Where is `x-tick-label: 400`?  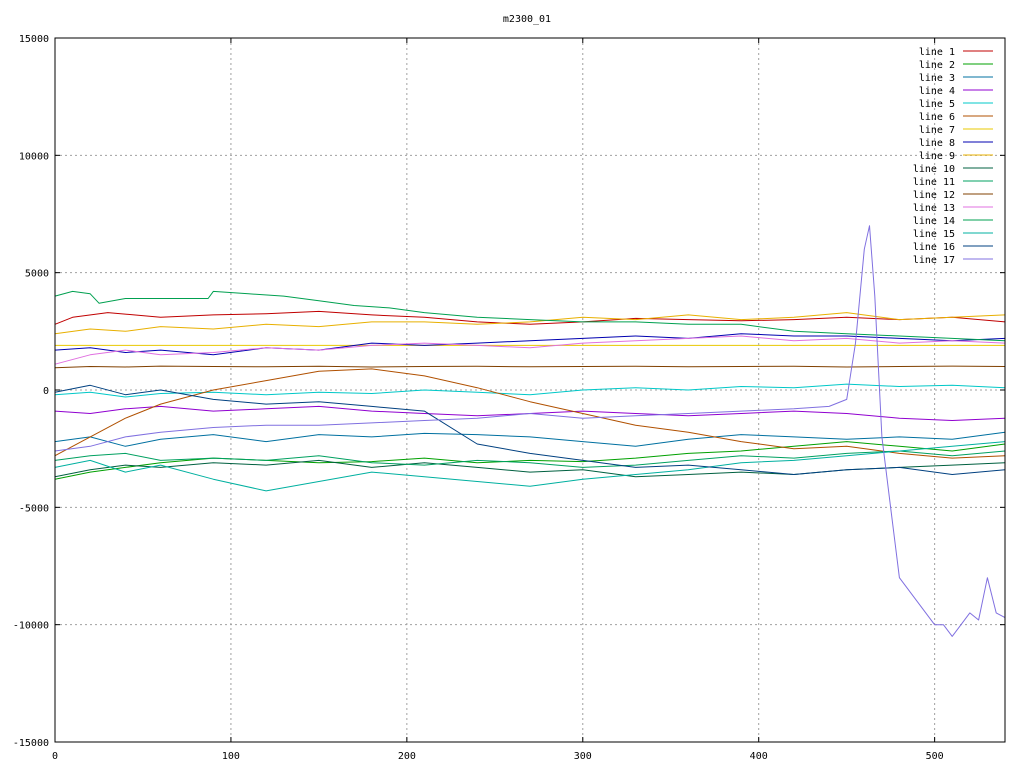
x-tick-label: 400 is located at coordinates (759, 756).